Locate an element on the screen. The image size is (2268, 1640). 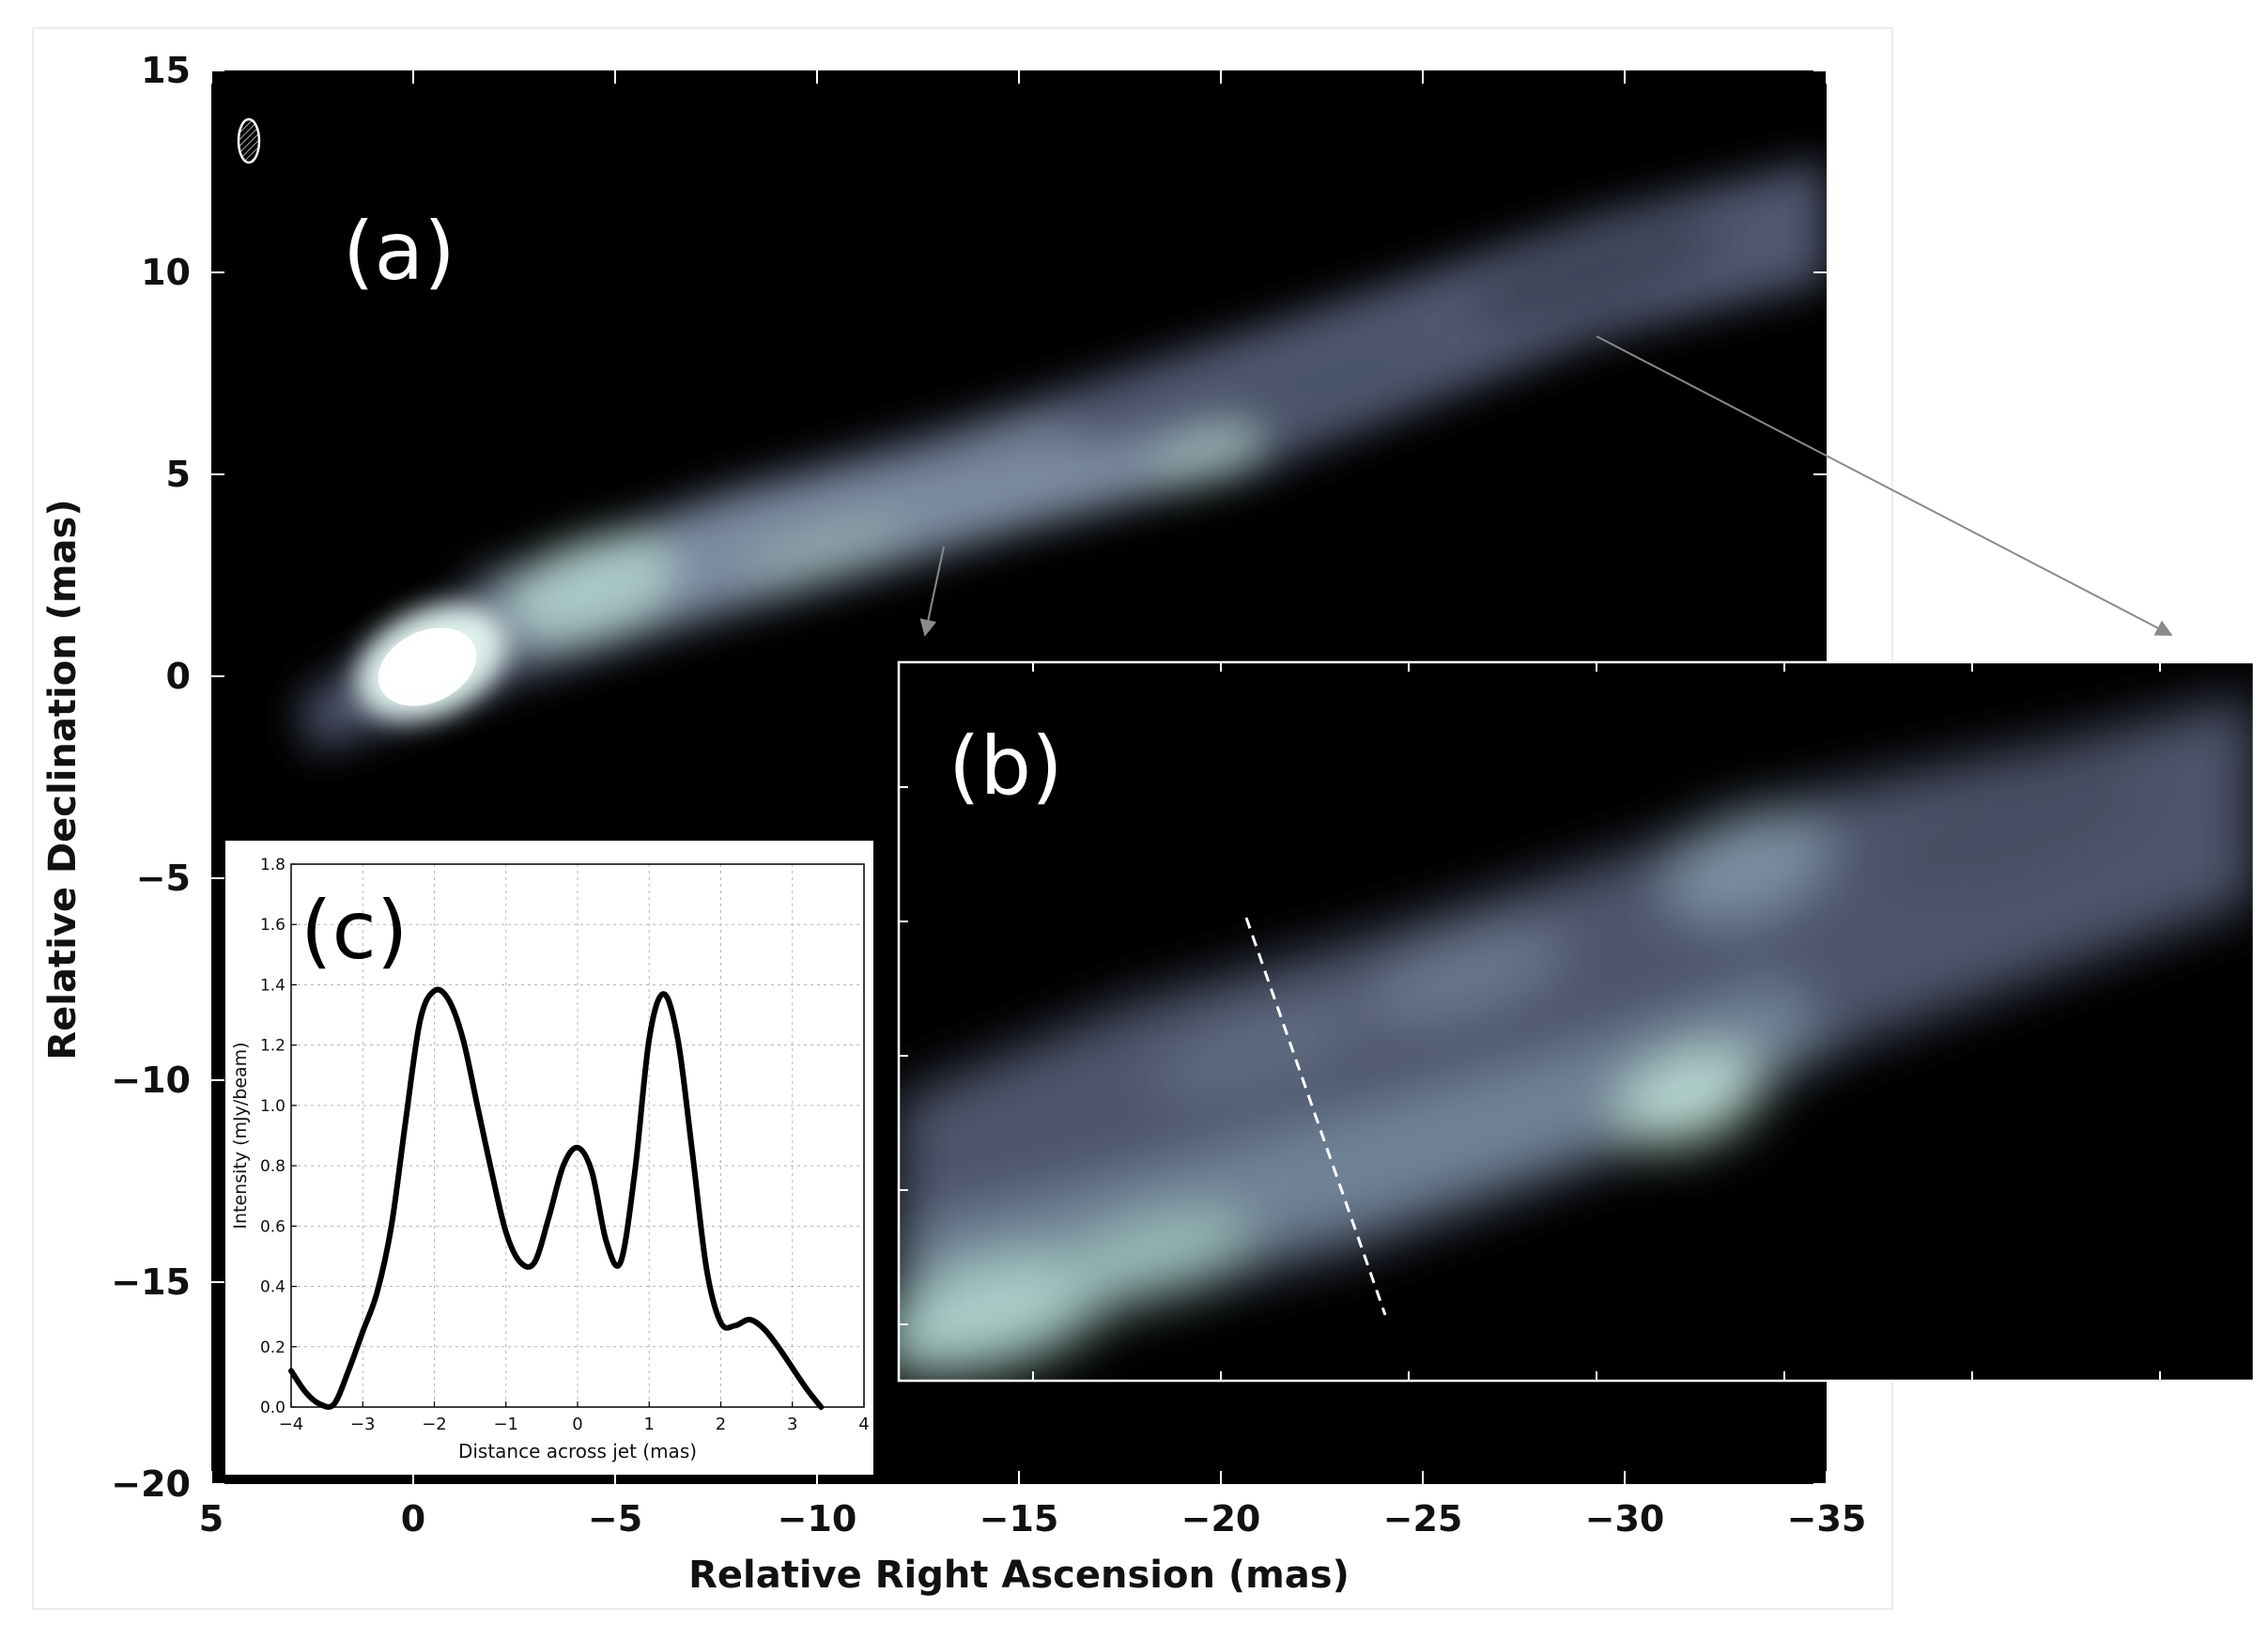
x-tick-label: 5 is located at coordinates (211, 1518).